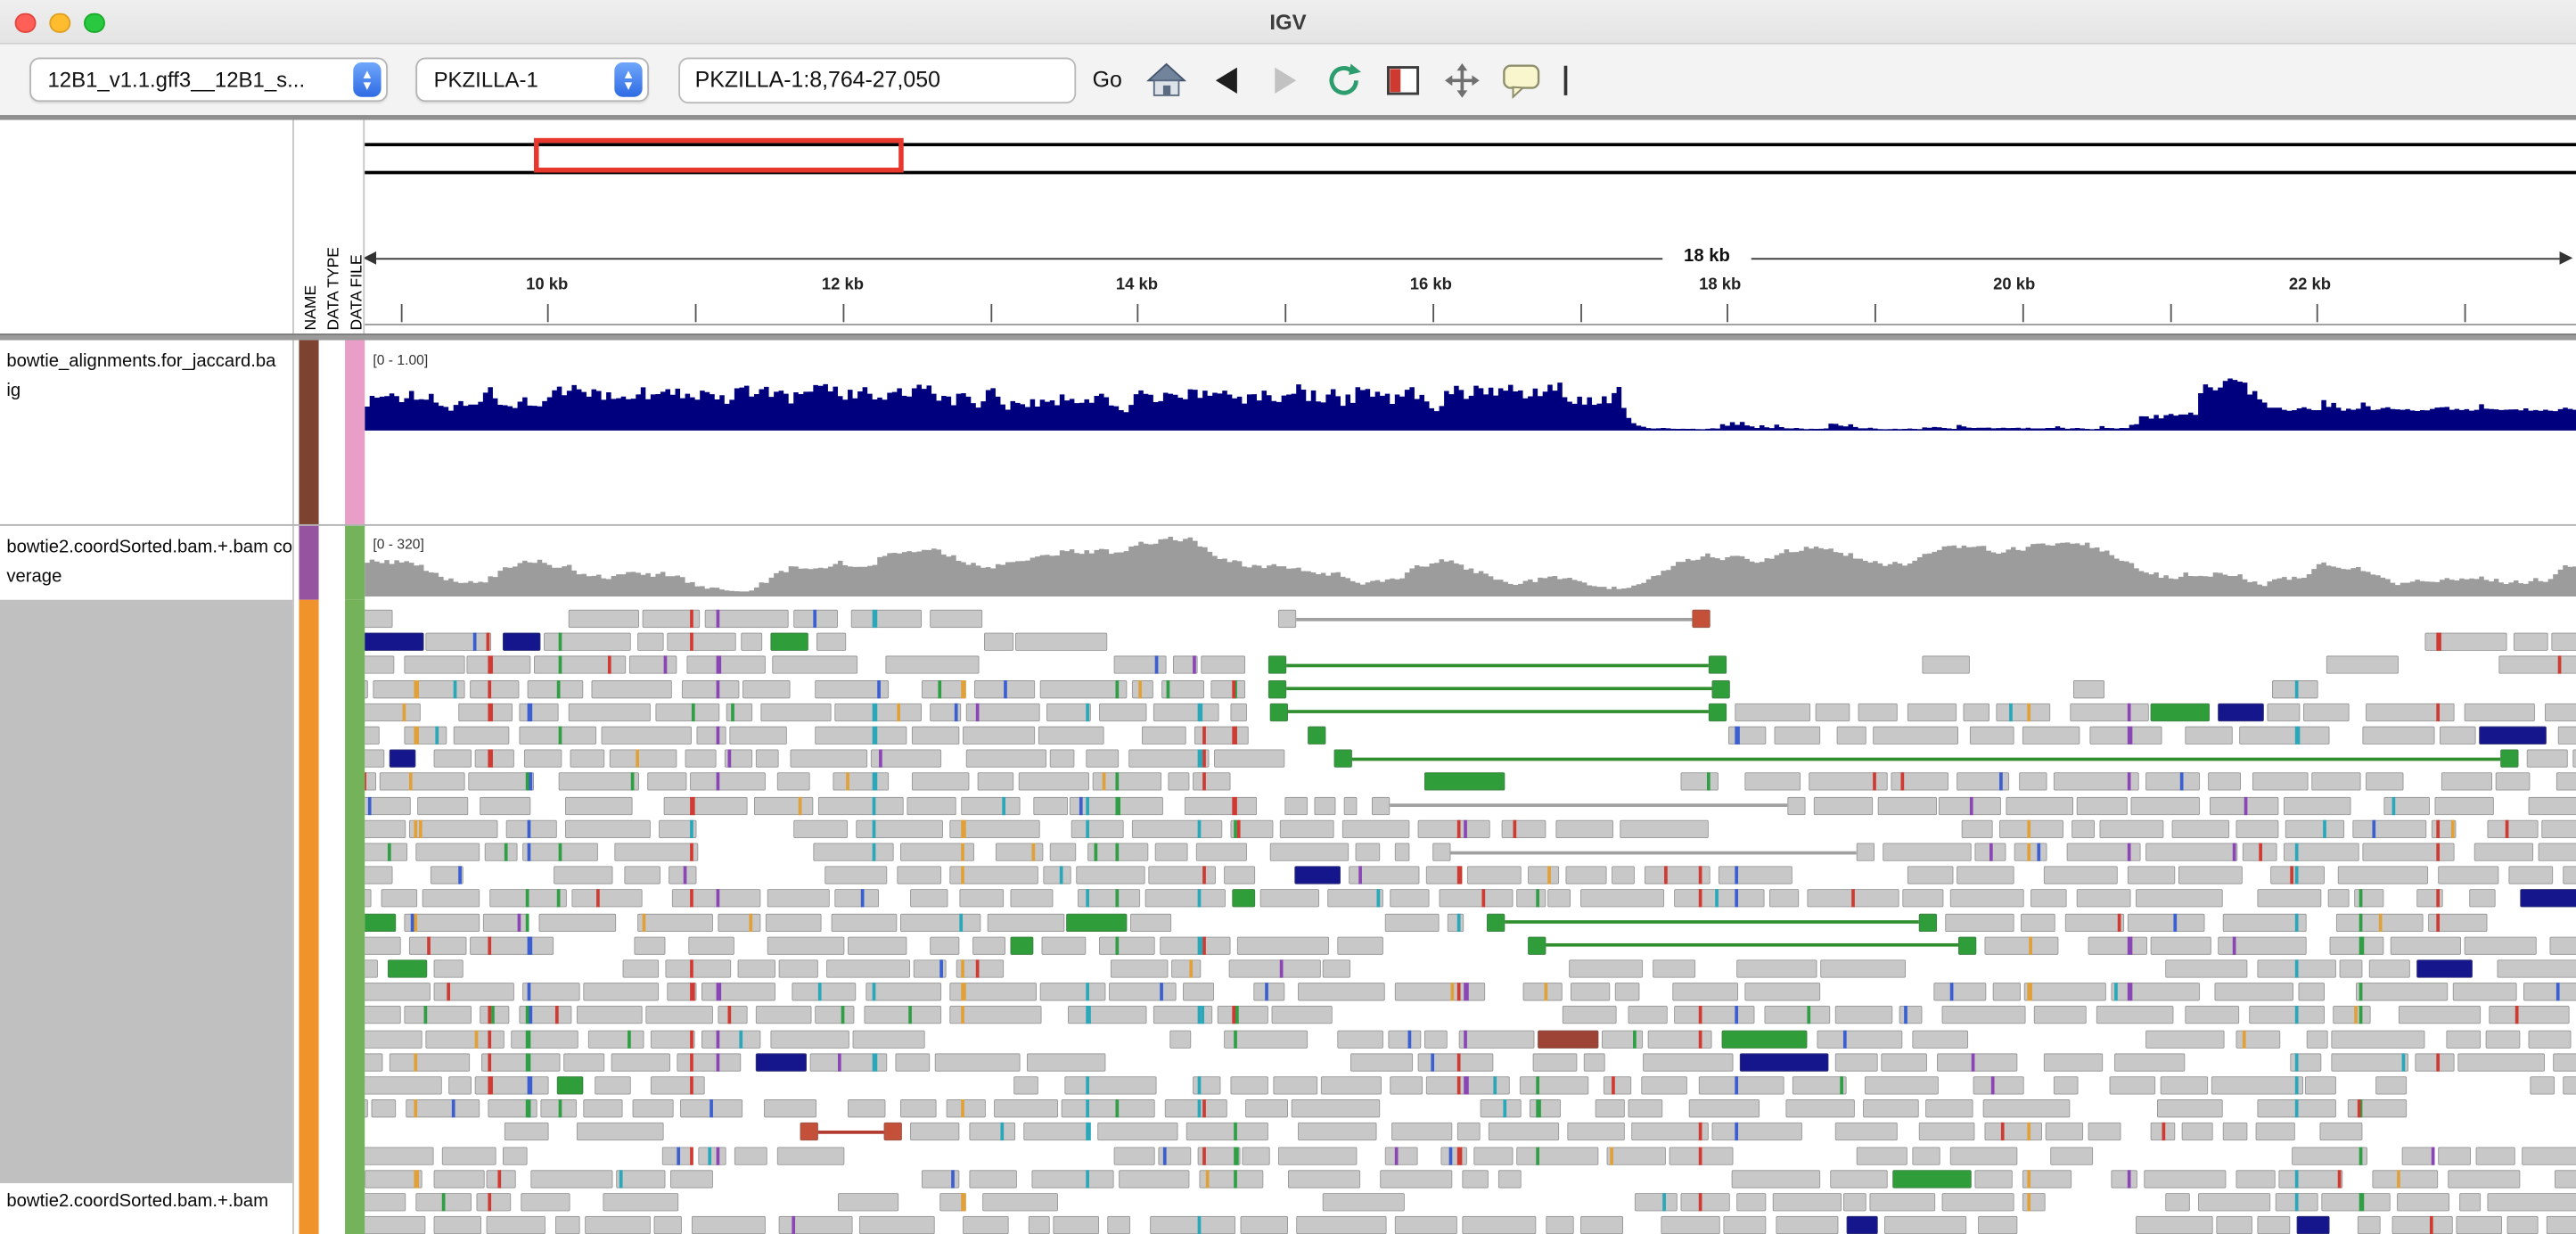 The width and height of the screenshot is (2576, 1234). What do you see at coordinates (1167, 80) in the screenshot?
I see `home-button` at bounding box center [1167, 80].